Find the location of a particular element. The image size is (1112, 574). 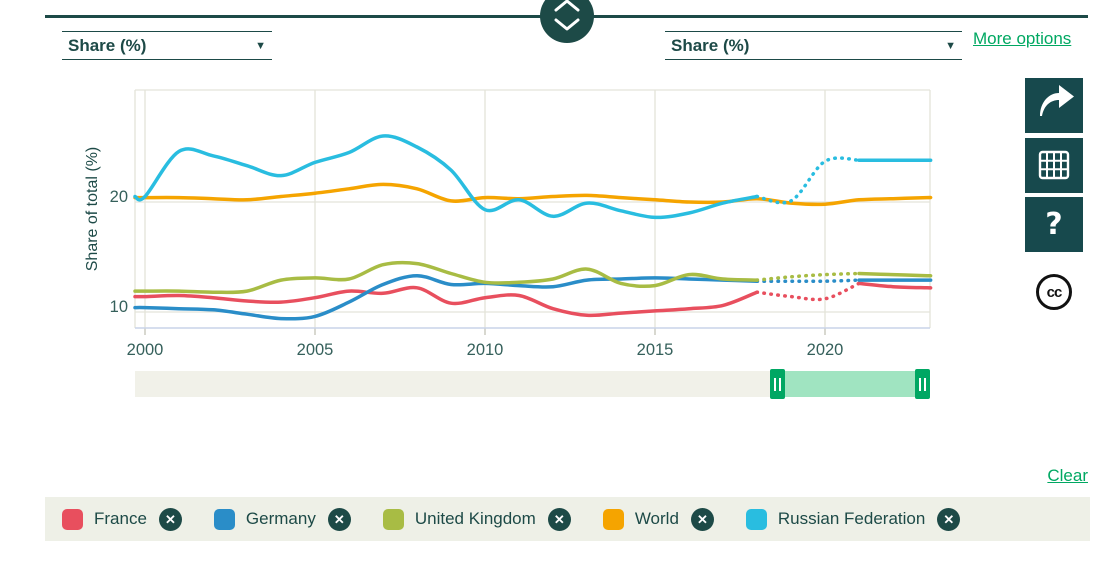

legend-label: United Kingdom is located at coordinates (475, 518).